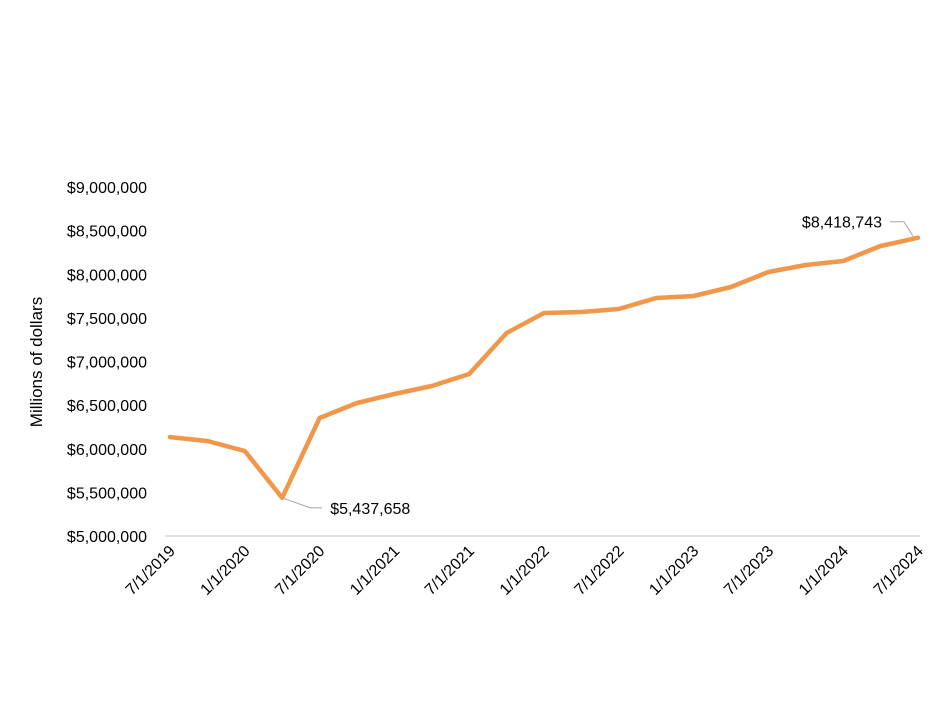 The width and height of the screenshot is (943, 712). What do you see at coordinates (107, 493) in the screenshot?
I see `y-tick-label: $5,500,000` at bounding box center [107, 493].